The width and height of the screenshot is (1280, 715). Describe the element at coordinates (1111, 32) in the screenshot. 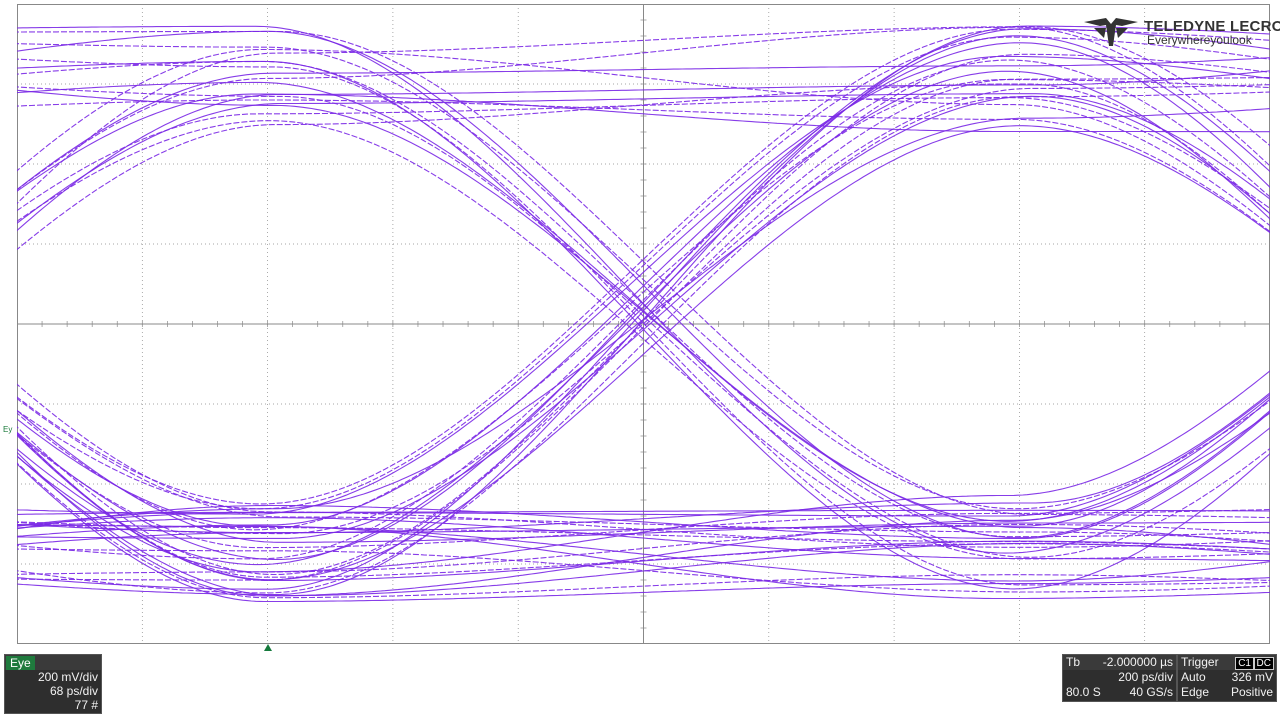

I see `lecroy-logo-icon` at that location.